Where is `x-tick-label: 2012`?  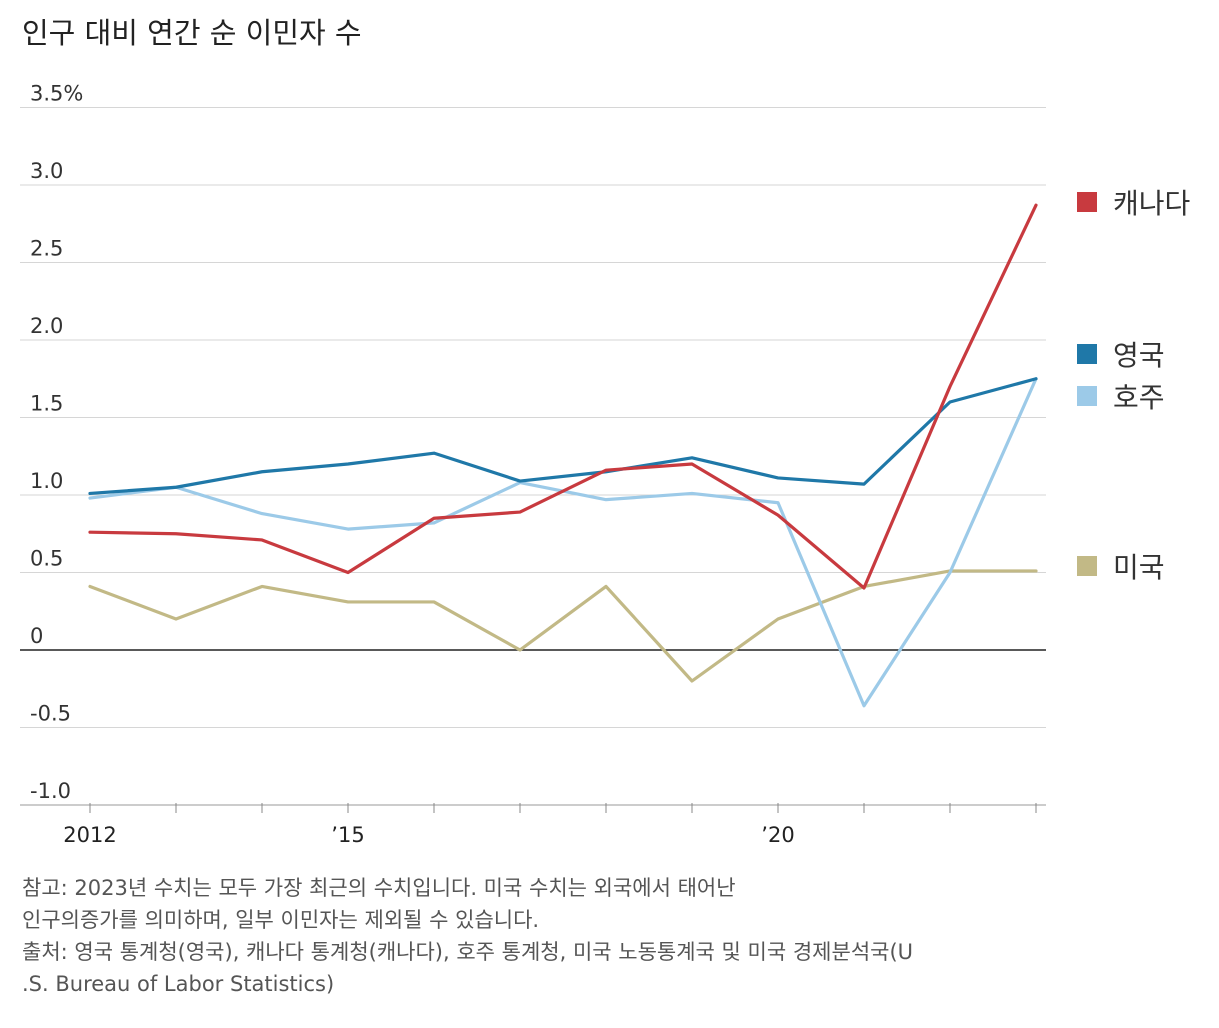 x-tick-label: 2012 is located at coordinates (89, 835).